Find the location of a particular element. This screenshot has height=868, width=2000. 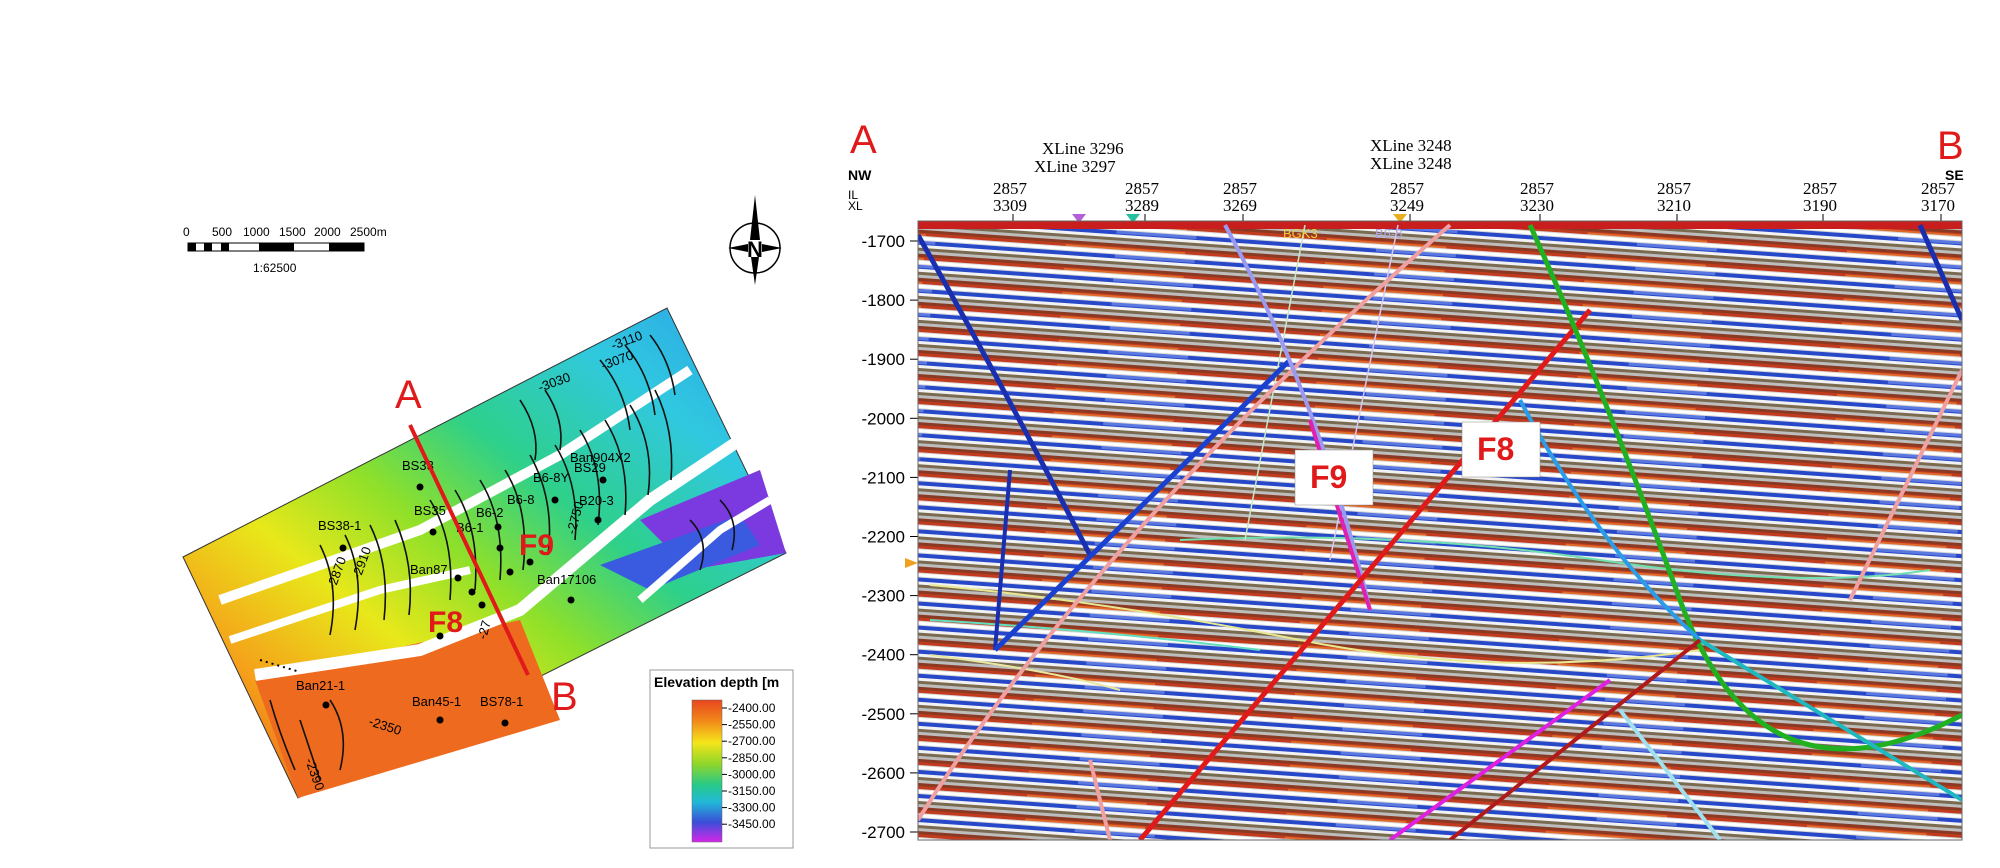

xl-value: 3269 is located at coordinates (1240, 205).